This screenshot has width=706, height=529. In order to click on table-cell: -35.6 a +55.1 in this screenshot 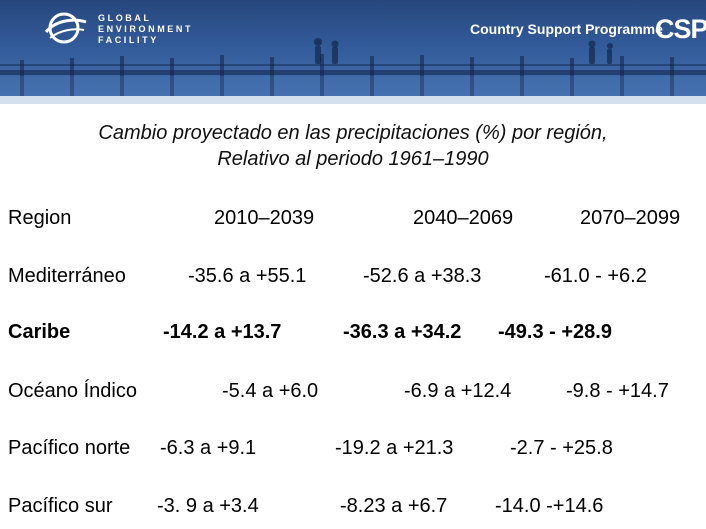, I will do `click(247, 276)`.